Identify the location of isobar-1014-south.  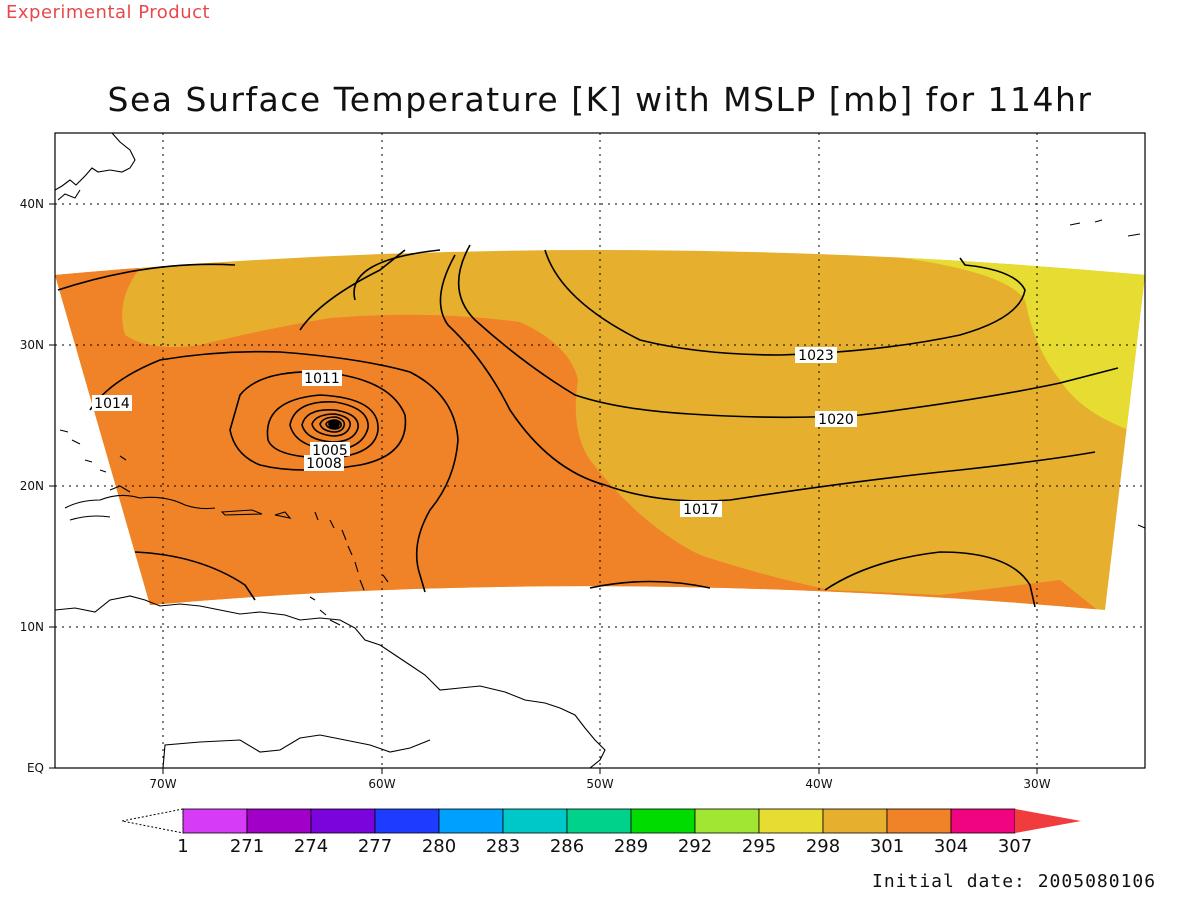
(812, 579).